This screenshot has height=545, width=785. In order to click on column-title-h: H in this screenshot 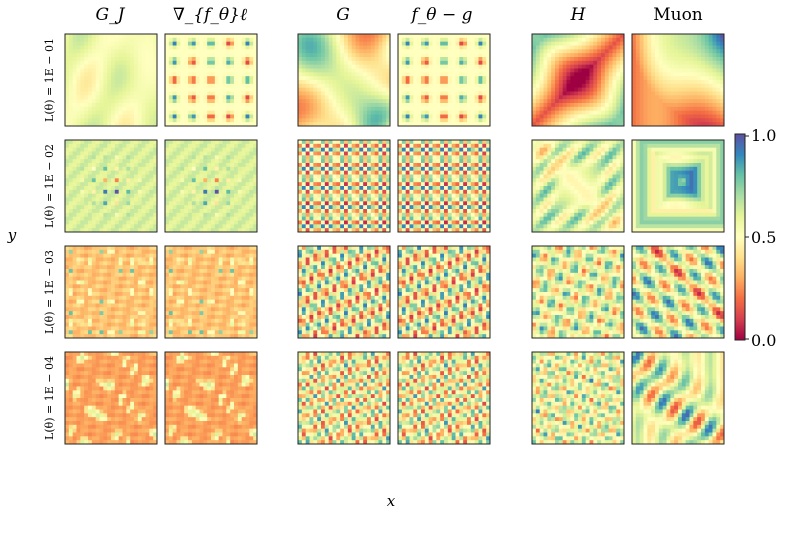, I will do `click(578, 15)`.